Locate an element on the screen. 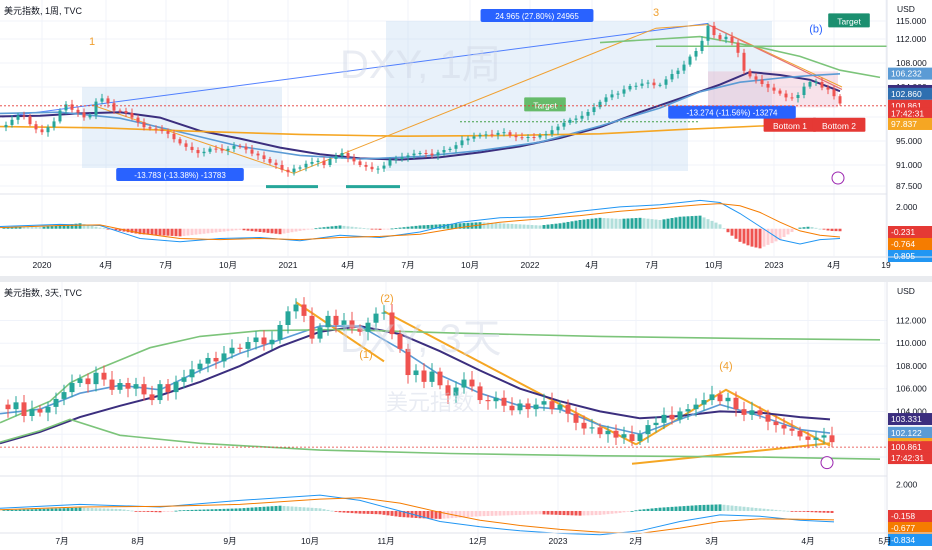  macd-value-label: -0.834 is located at coordinates (903, 540).